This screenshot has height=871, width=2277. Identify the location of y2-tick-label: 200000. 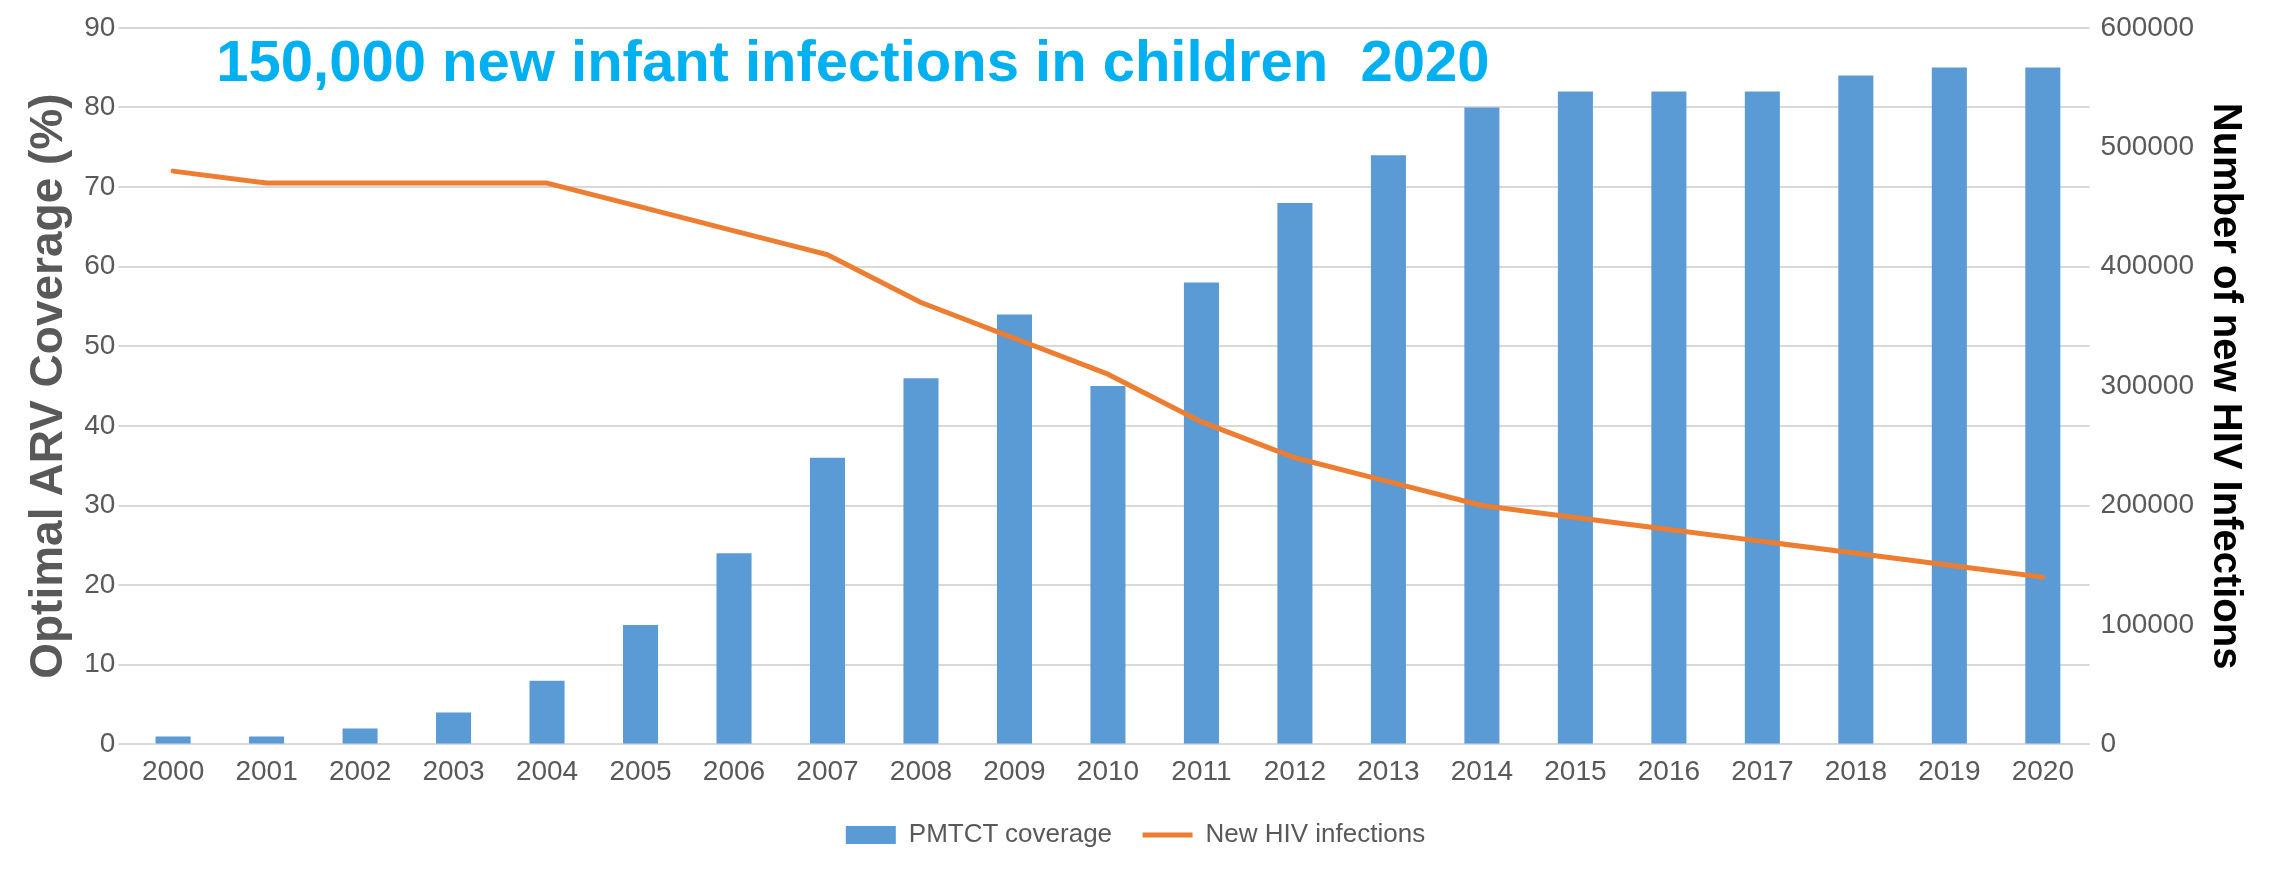
(2147, 504).